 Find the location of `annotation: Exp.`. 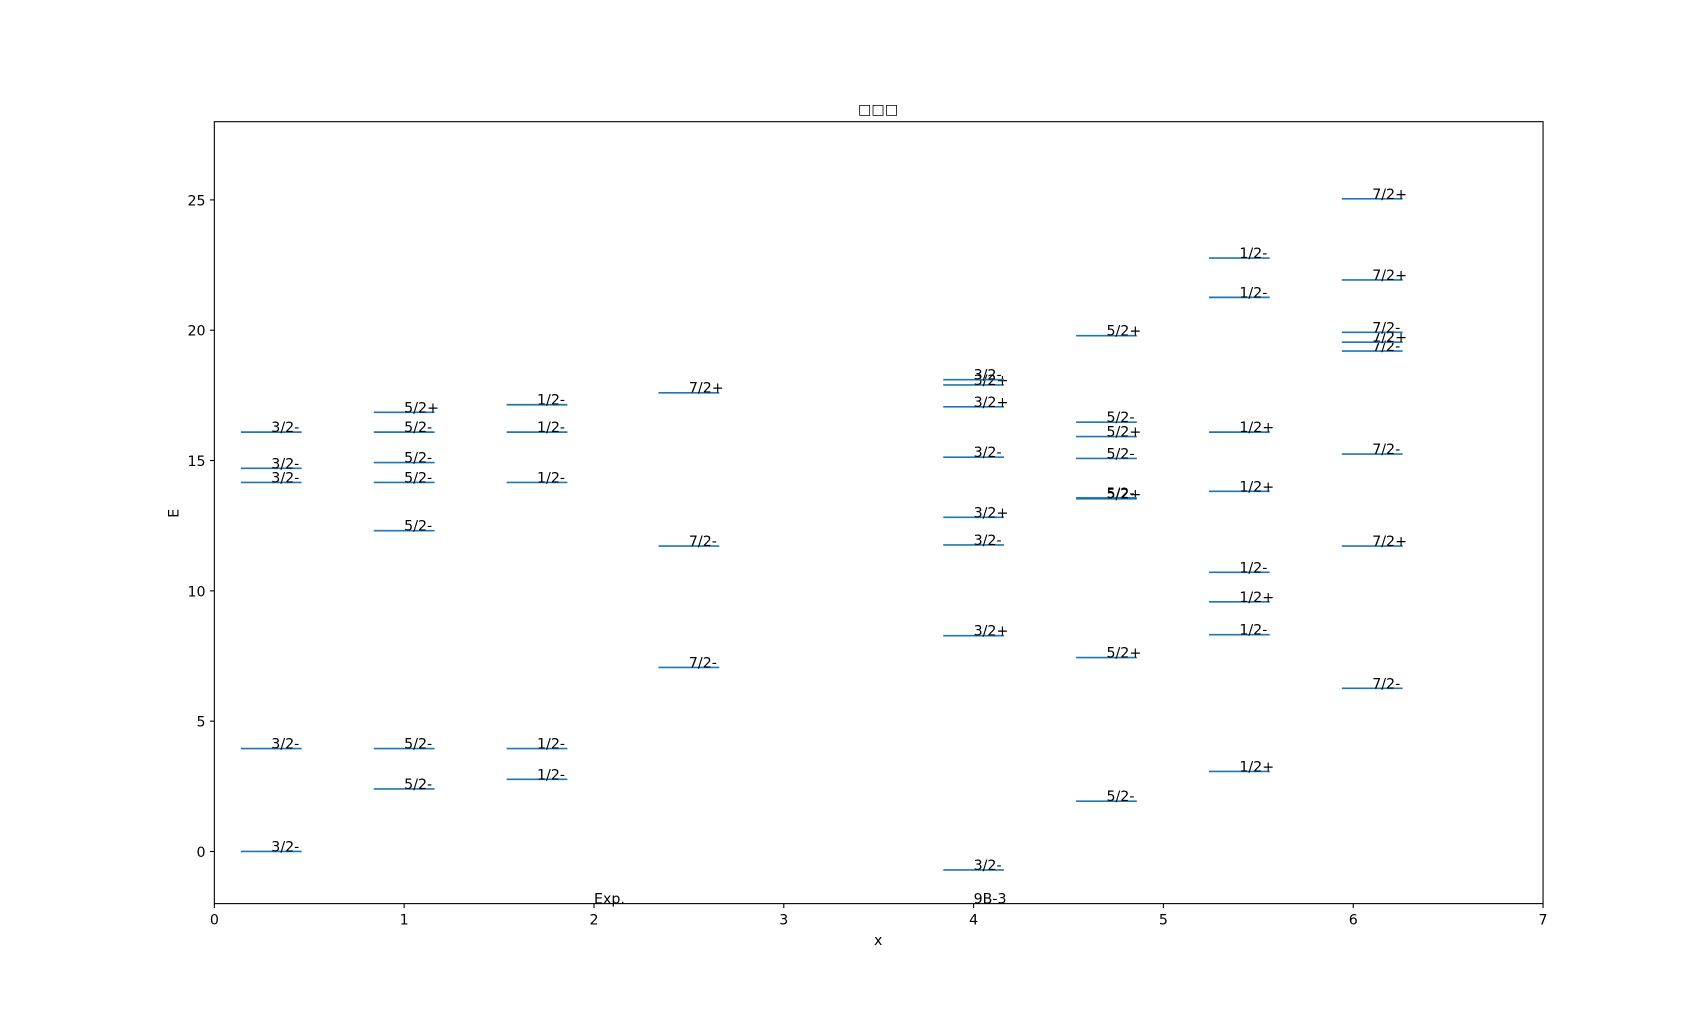

annotation: Exp. is located at coordinates (609, 900).